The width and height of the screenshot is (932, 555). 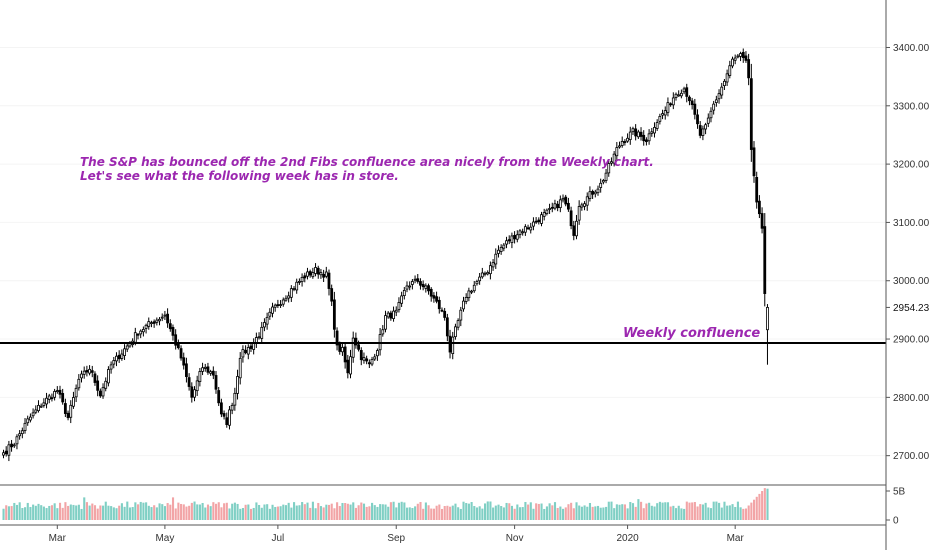 I want to click on price-tick-label: 3300.00, so click(x=911, y=106).